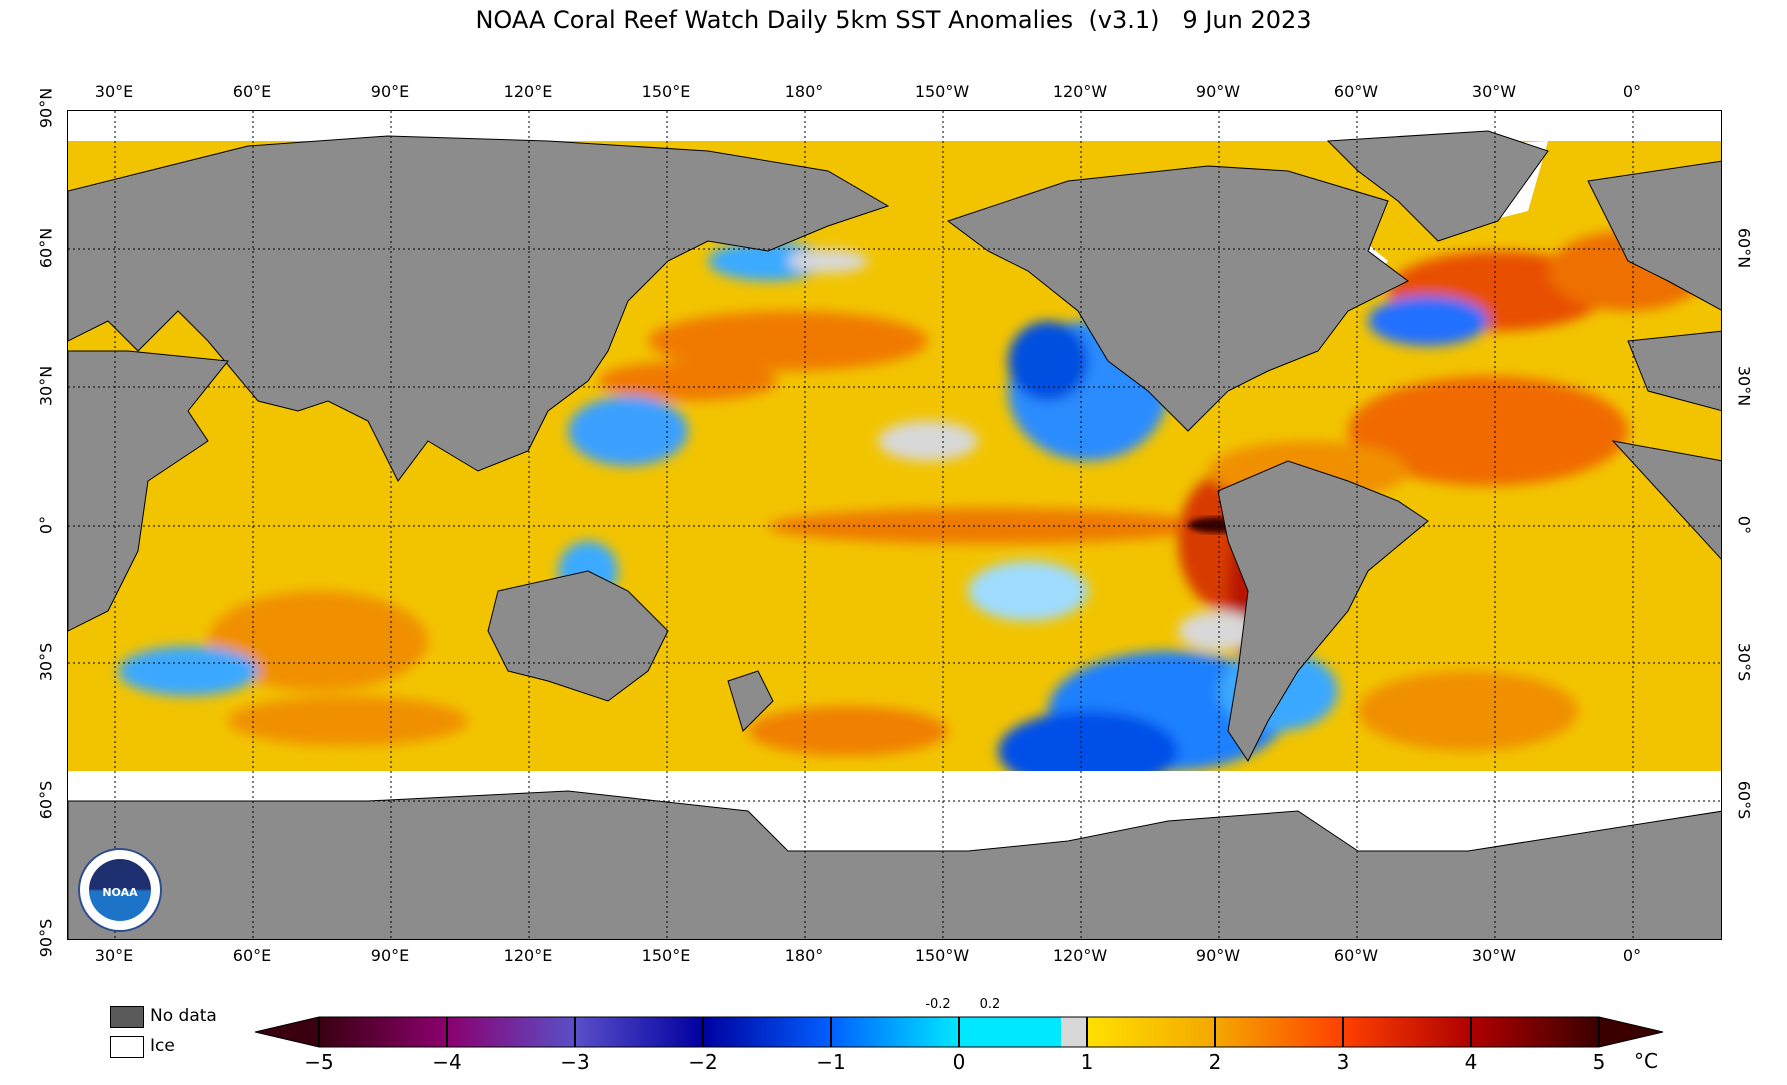  Describe the element at coordinates (959, 1062) in the screenshot. I see `colorbar-tick-label: 0` at that location.